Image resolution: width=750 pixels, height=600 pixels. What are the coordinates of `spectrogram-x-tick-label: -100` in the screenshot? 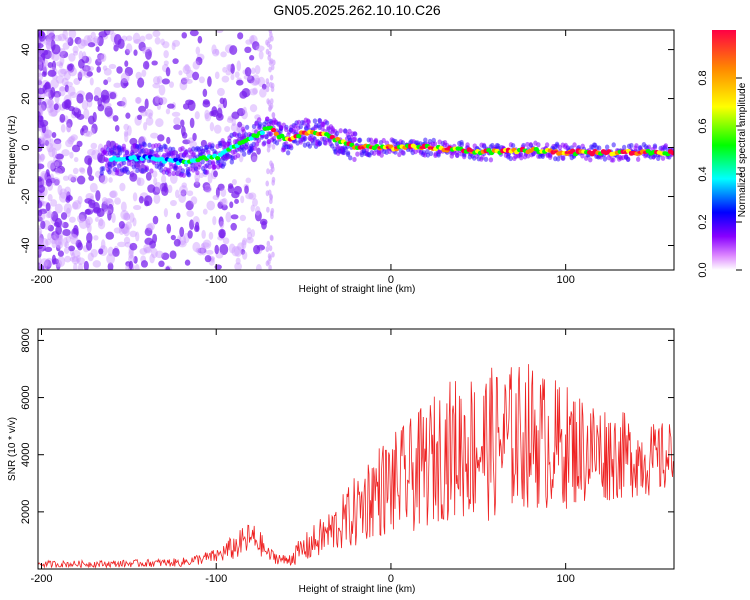 It's located at (216, 280).